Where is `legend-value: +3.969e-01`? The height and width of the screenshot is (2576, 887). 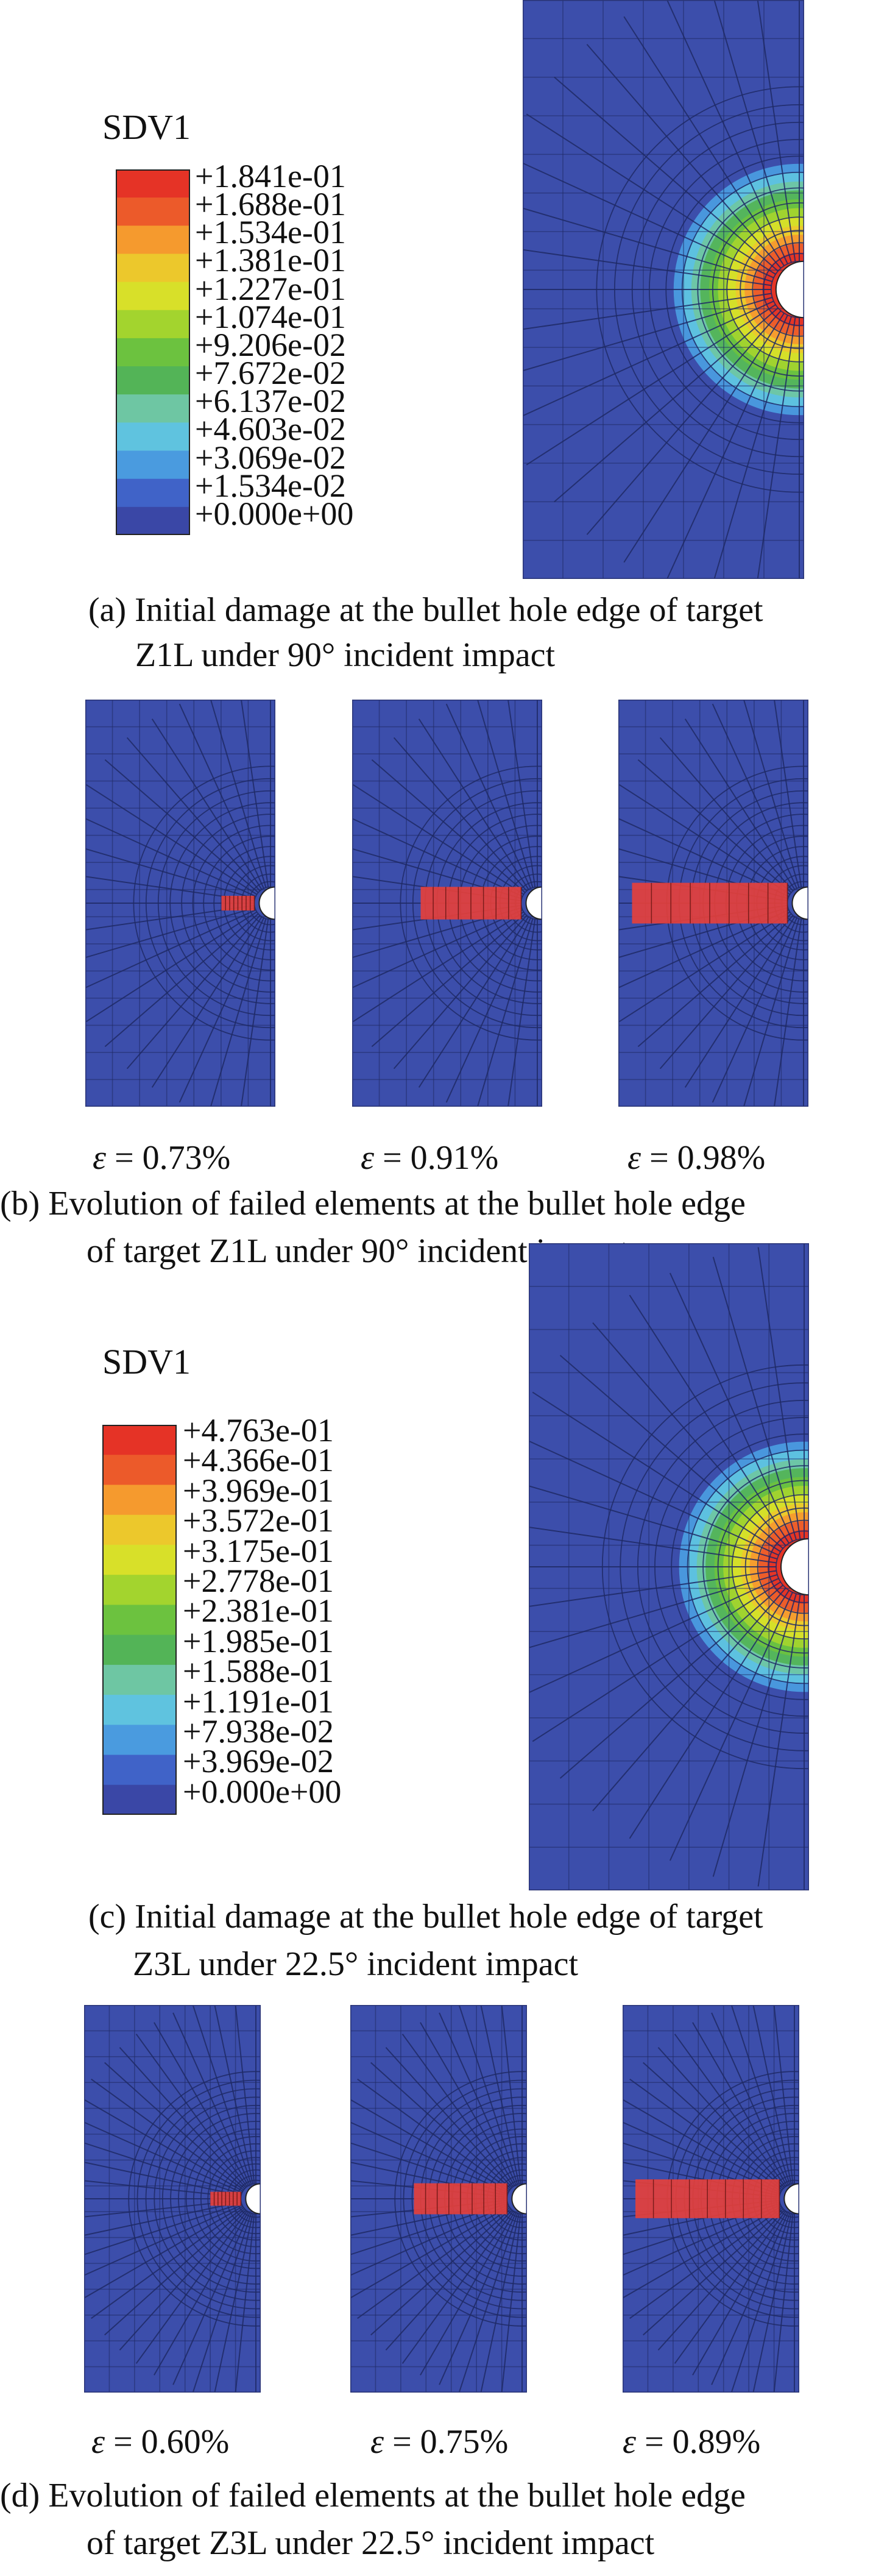 legend-value: +3.969e-01 is located at coordinates (258, 1490).